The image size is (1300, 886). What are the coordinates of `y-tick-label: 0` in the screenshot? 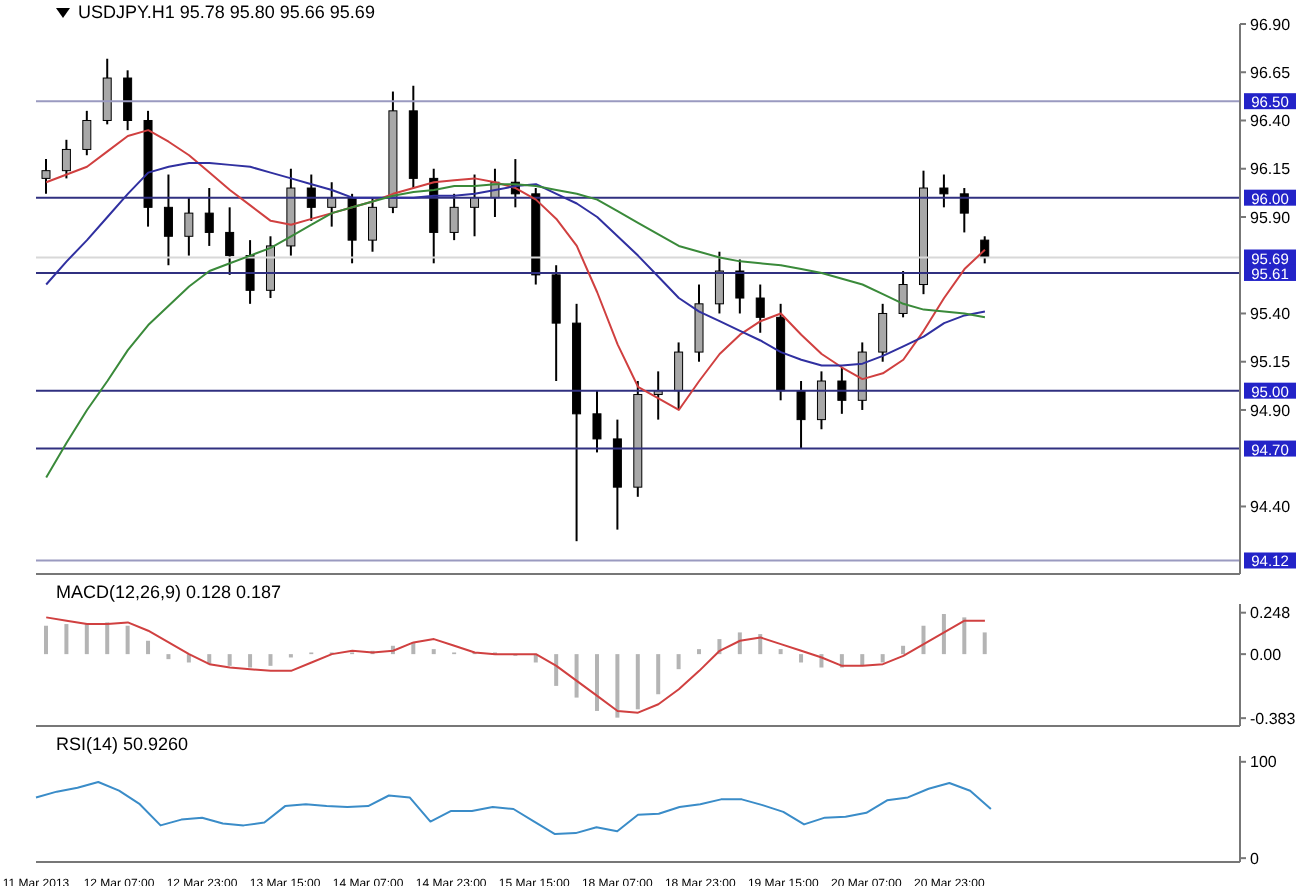 It's located at (1255, 858).